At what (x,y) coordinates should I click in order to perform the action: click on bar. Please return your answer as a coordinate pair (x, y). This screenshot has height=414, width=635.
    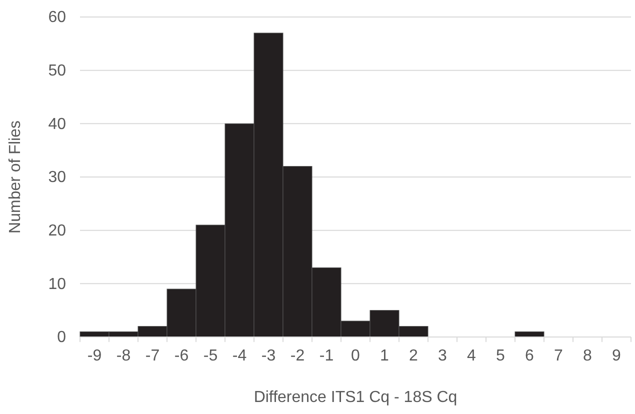
    Looking at the image, I should click on (529, 334).